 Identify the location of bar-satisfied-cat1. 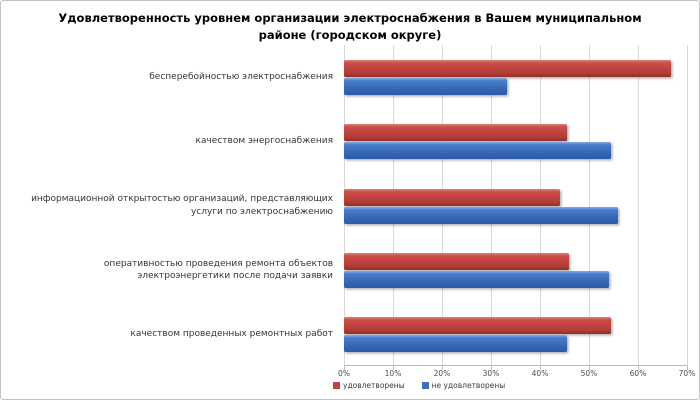
(507, 68).